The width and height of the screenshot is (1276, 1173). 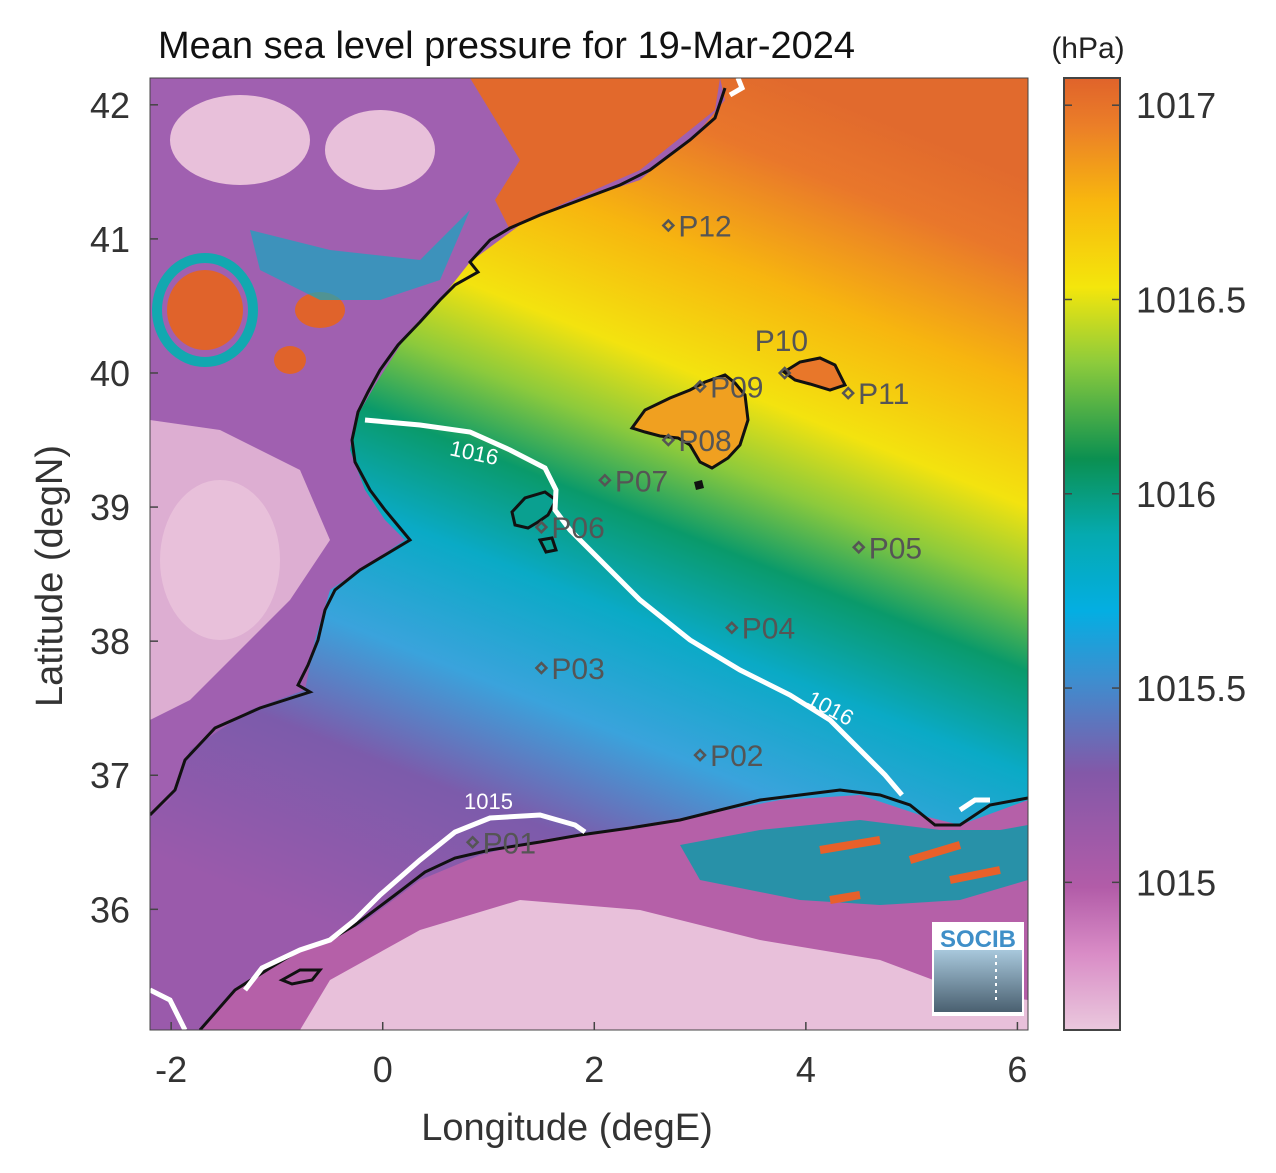 I want to click on alboran-island, so click(x=301, y=977).